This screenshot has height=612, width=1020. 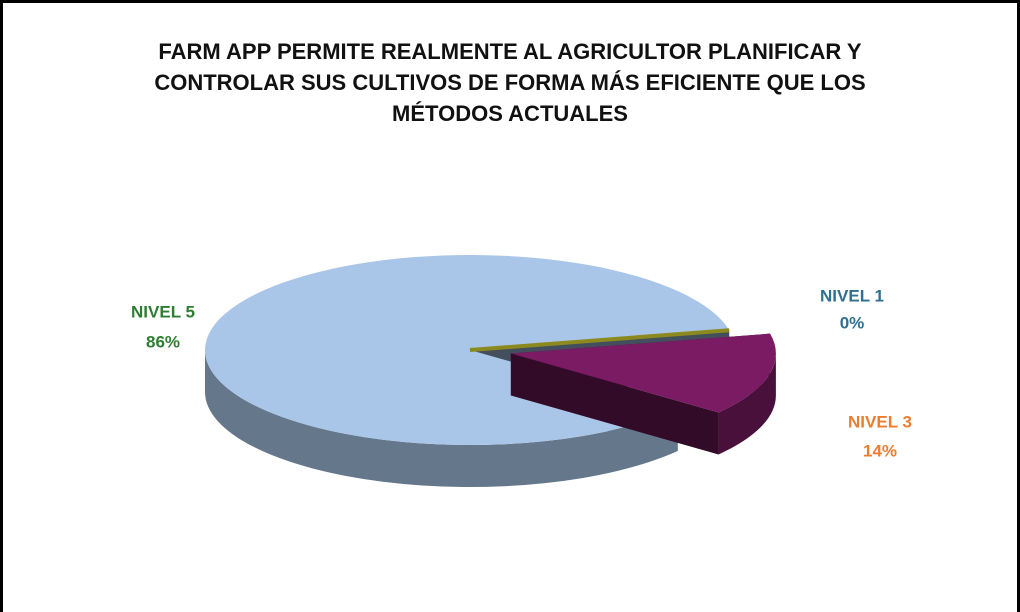 I want to click on slice-value-label: 86%, so click(x=163, y=341).